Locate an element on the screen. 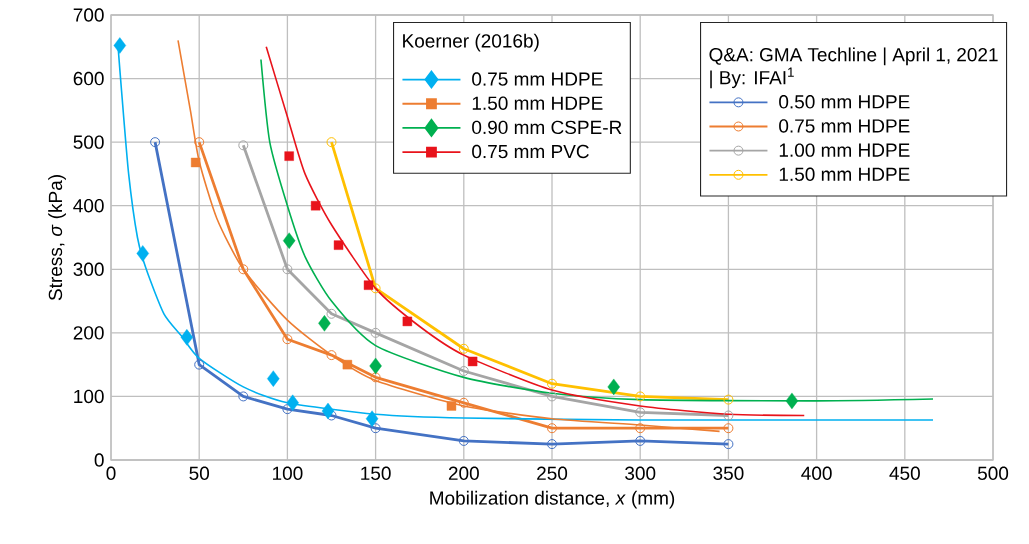 This screenshot has width=1029, height=544. x-tick-label: 400 is located at coordinates (816, 473).